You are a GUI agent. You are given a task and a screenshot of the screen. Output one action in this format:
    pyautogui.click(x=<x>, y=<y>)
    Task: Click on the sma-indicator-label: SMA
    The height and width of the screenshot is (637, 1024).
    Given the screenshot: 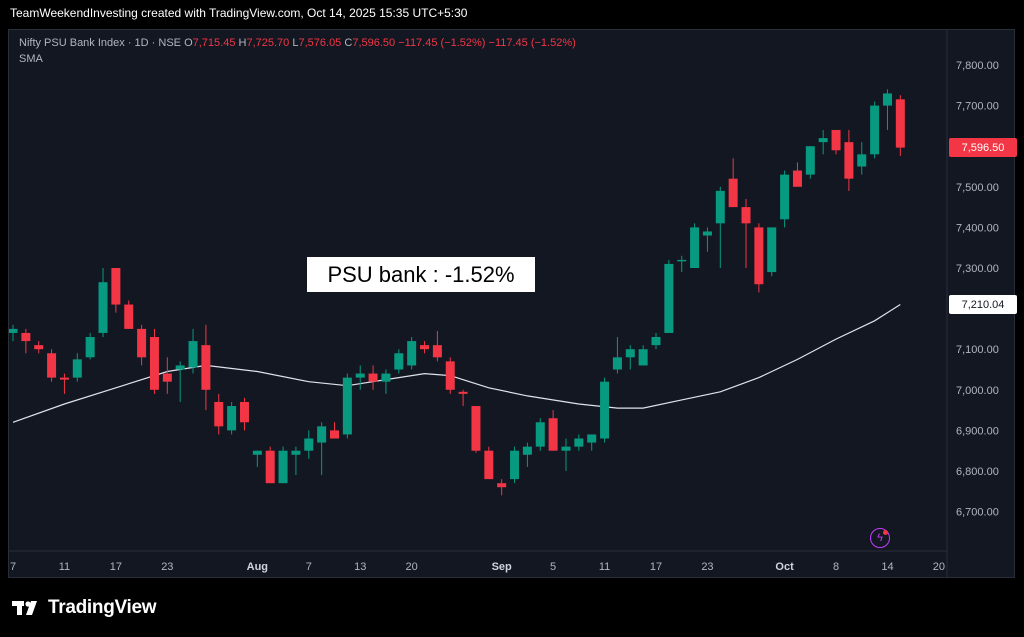 What is the action you would take?
    pyautogui.click(x=31, y=59)
    